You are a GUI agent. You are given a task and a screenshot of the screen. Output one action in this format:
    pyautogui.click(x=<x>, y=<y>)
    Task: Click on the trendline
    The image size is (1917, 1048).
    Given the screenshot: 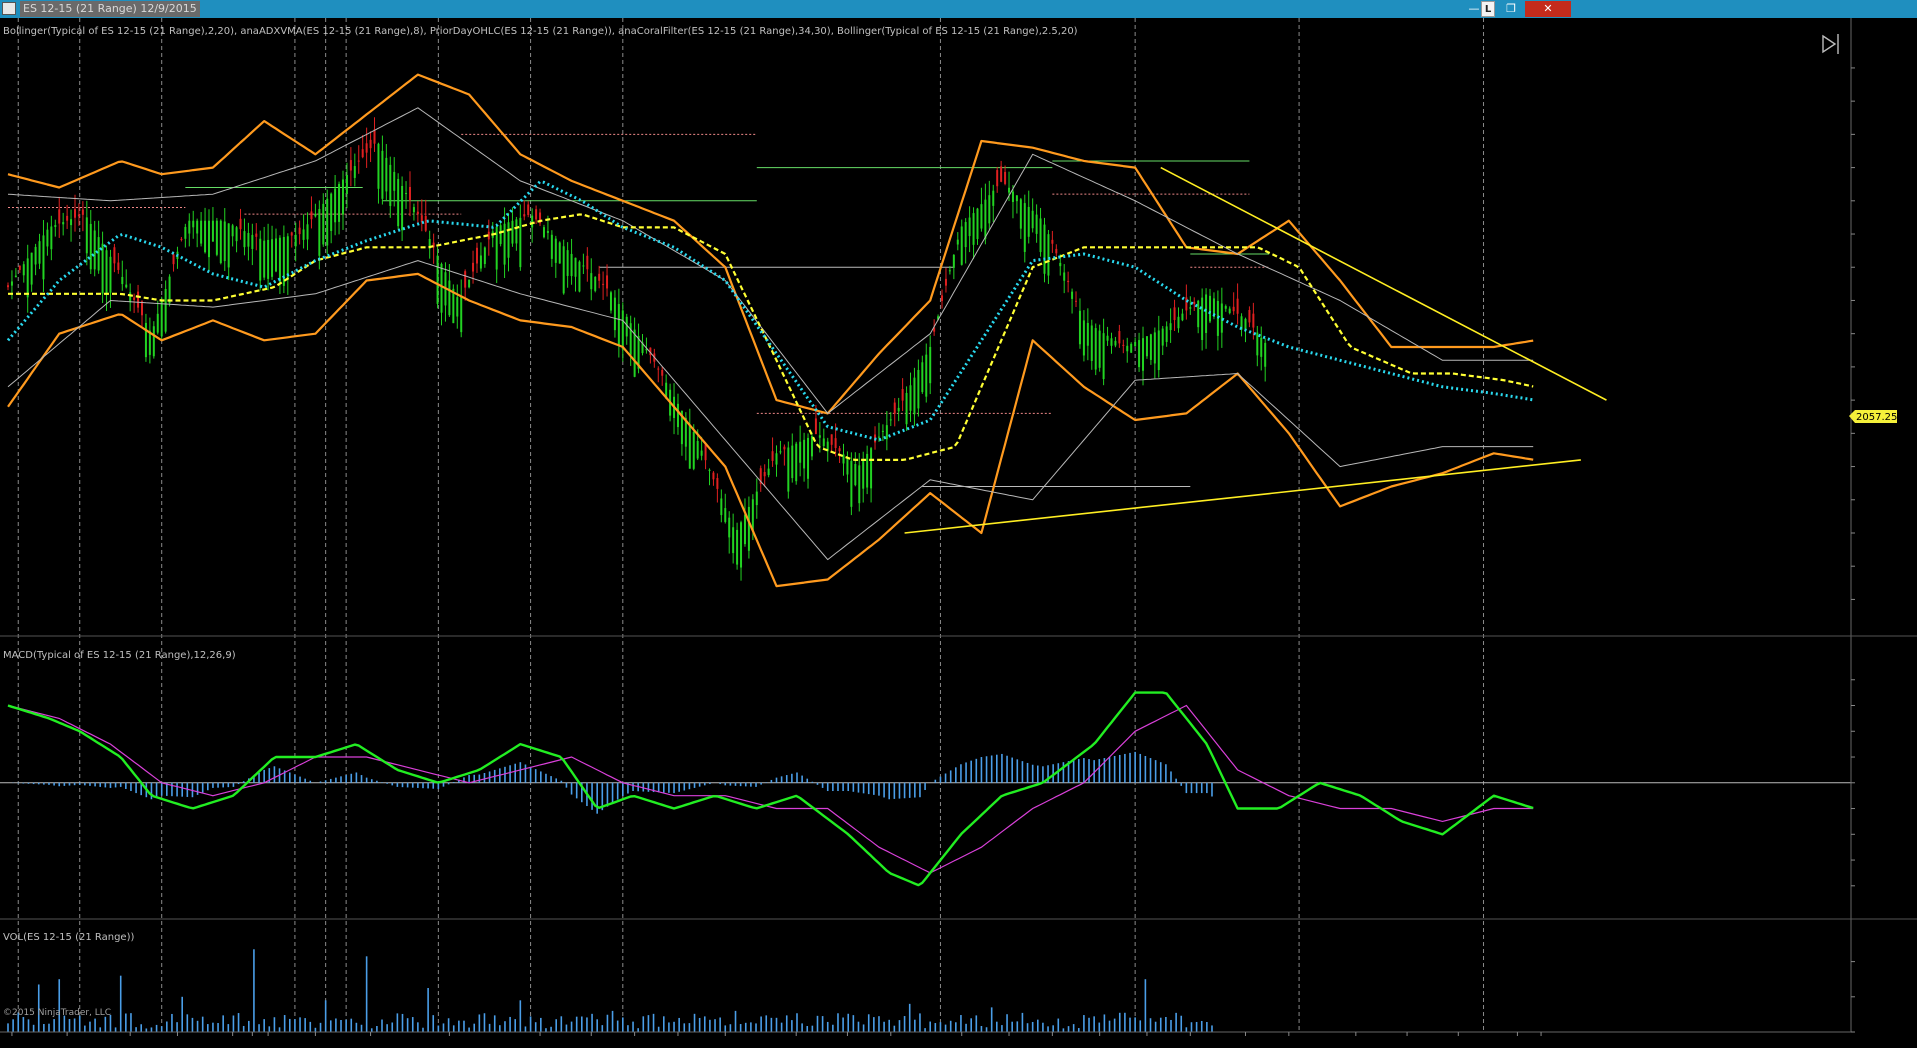 What is the action you would take?
    pyautogui.click(x=1242, y=496)
    